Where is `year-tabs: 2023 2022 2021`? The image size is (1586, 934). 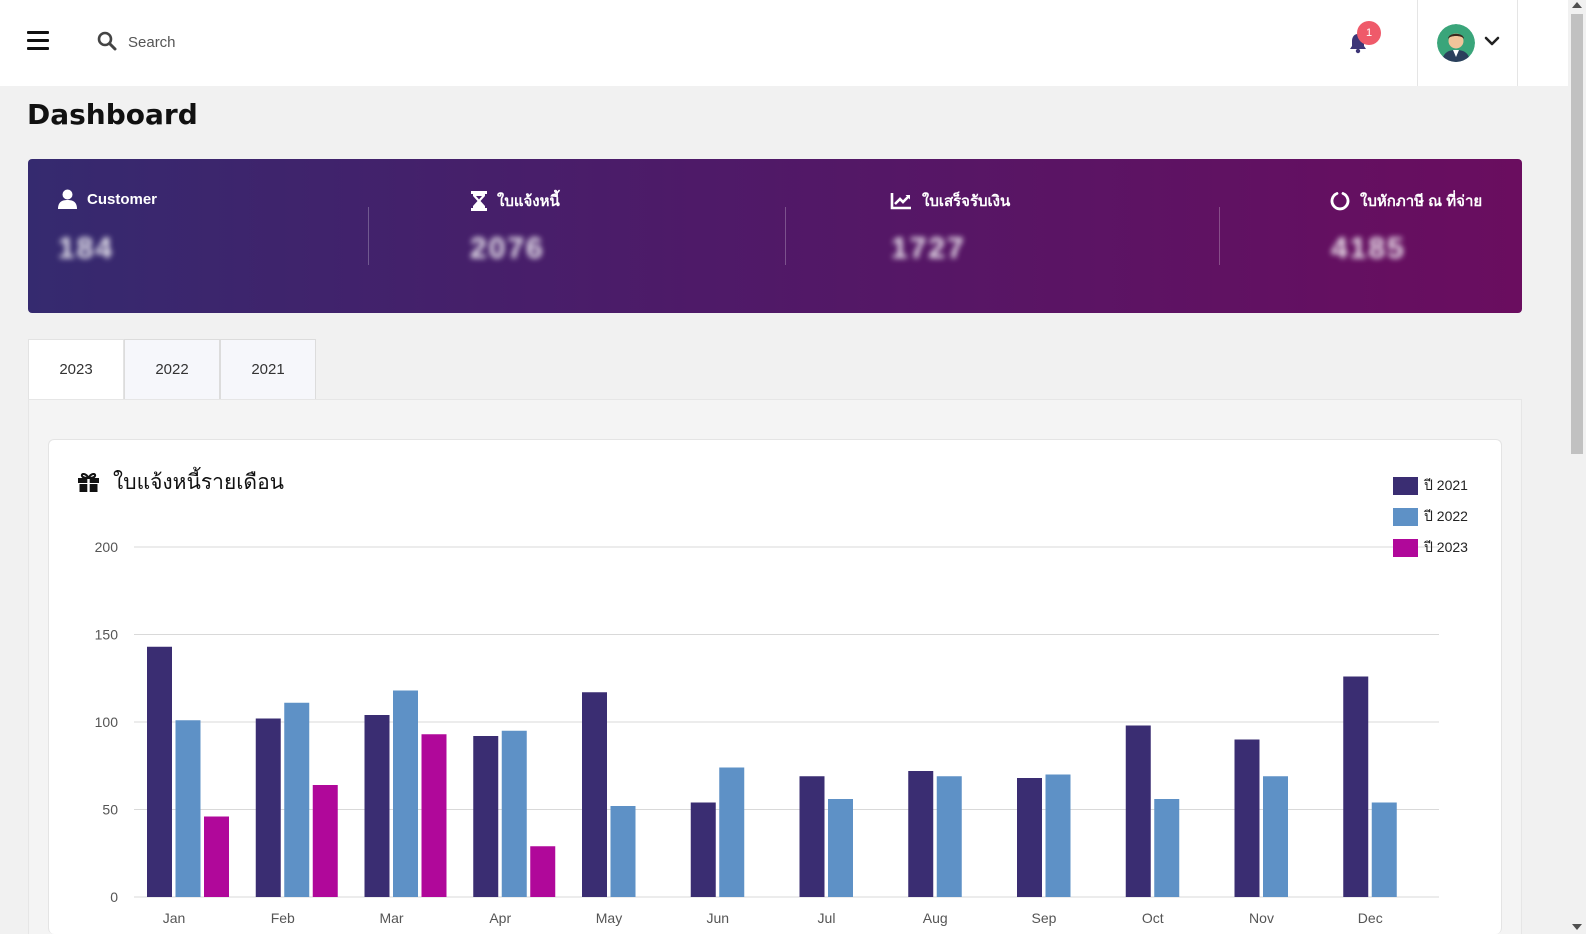 year-tabs: 2023 2022 2021 is located at coordinates (172, 369).